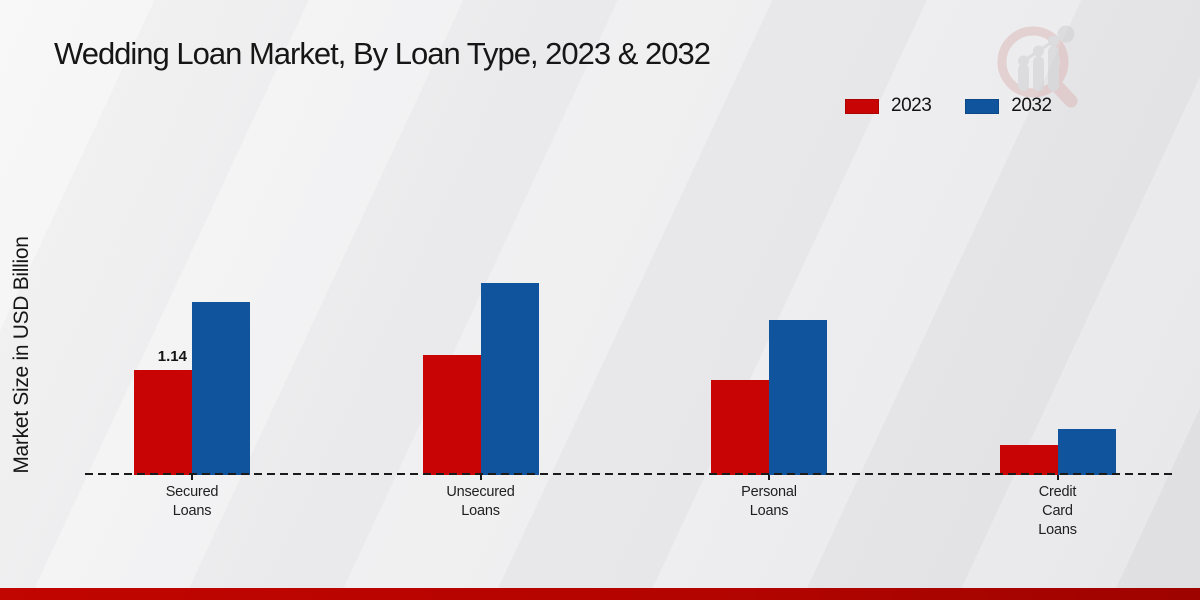 The width and height of the screenshot is (1200, 600). What do you see at coordinates (509, 379) in the screenshot?
I see `bar-2032-unsecured-loans` at bounding box center [509, 379].